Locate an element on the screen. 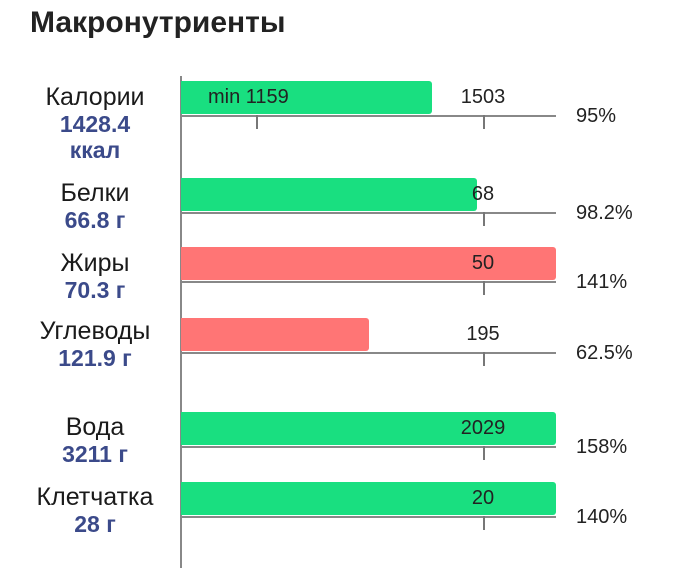  target-label: 195 is located at coordinates (483, 334).